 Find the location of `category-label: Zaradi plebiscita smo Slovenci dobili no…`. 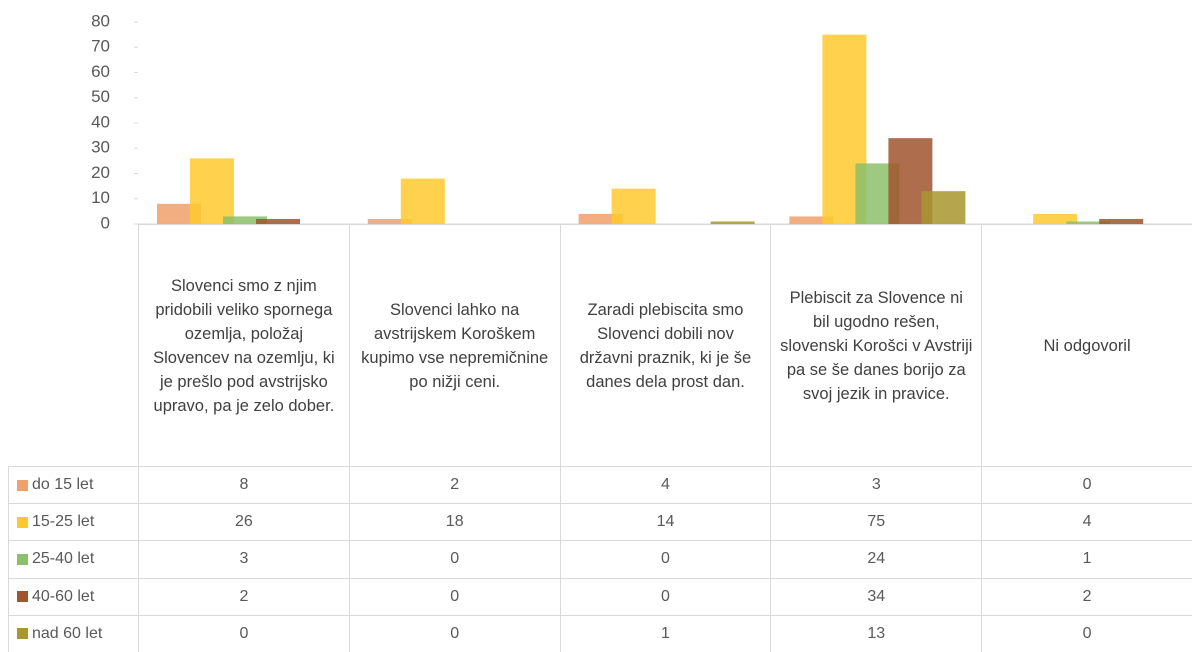

category-label: Zaradi plebiscita smo Slovenci dobili no… is located at coordinates (665, 345).